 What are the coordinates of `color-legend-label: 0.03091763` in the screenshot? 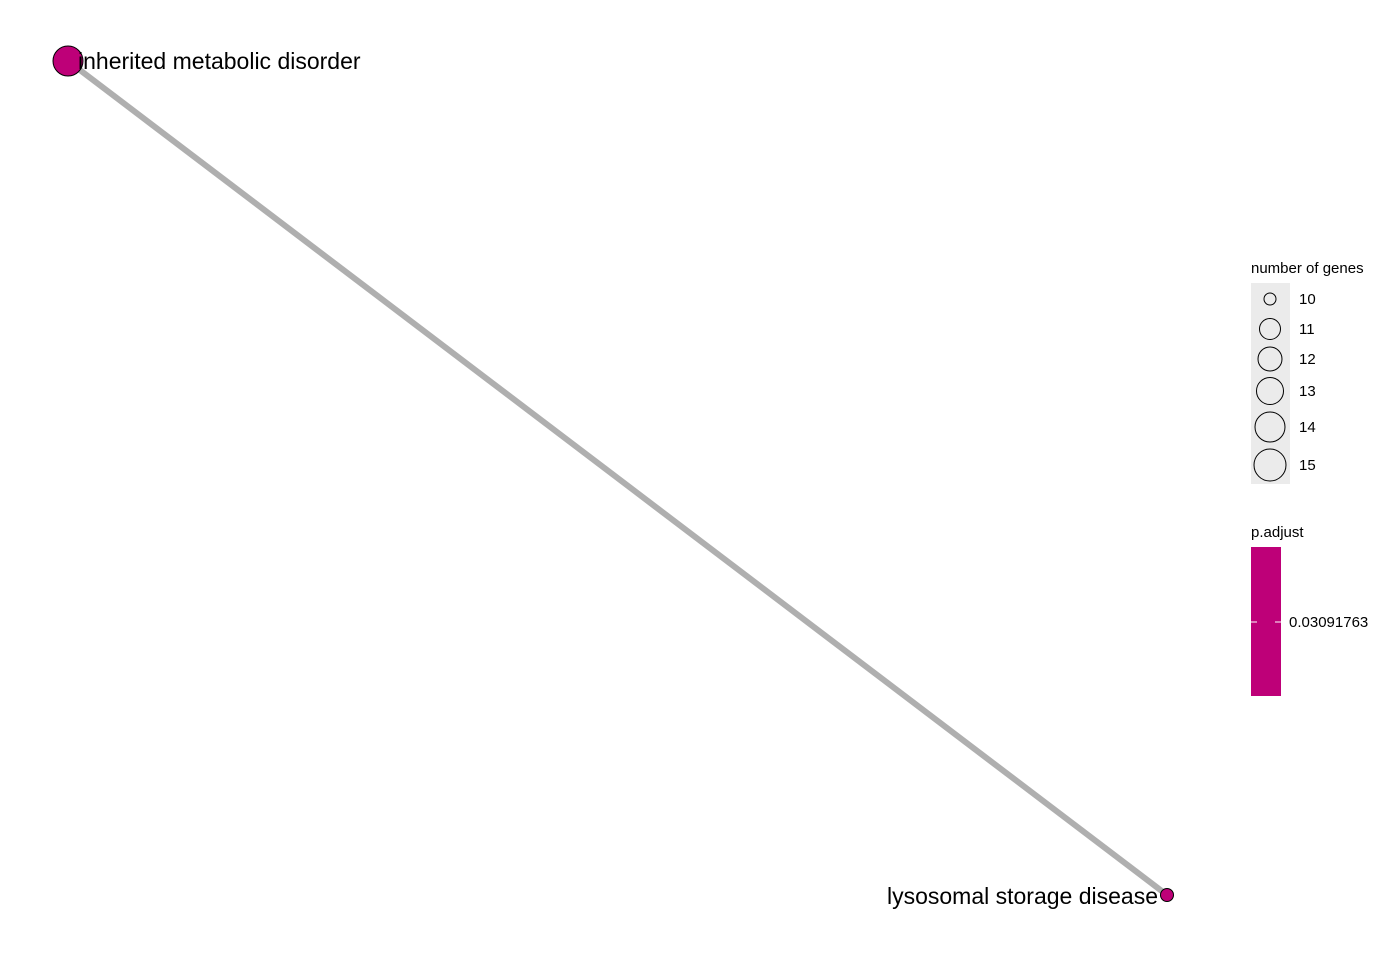 It's located at (1328, 622).